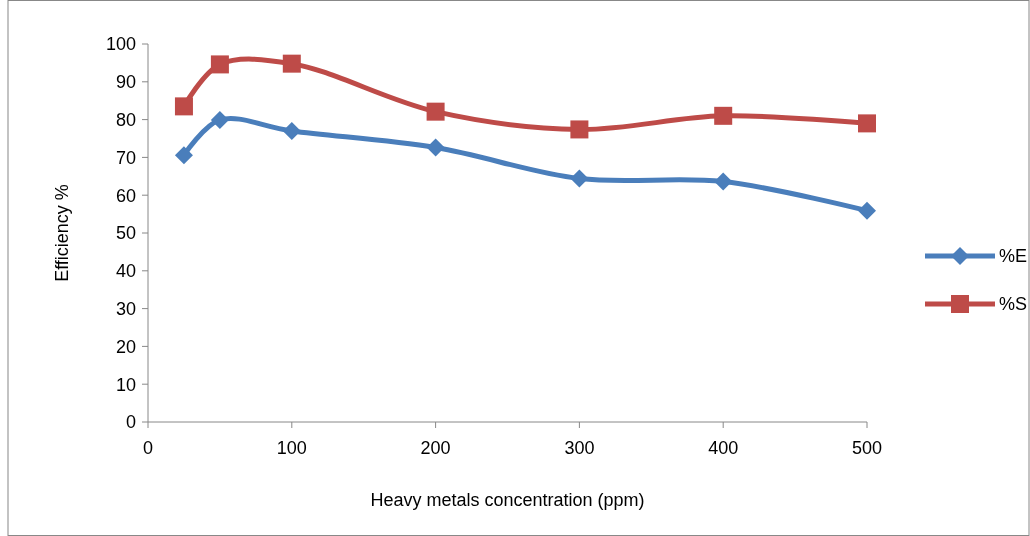  What do you see at coordinates (125, 119) in the screenshot?
I see `y-tick-label: 80` at bounding box center [125, 119].